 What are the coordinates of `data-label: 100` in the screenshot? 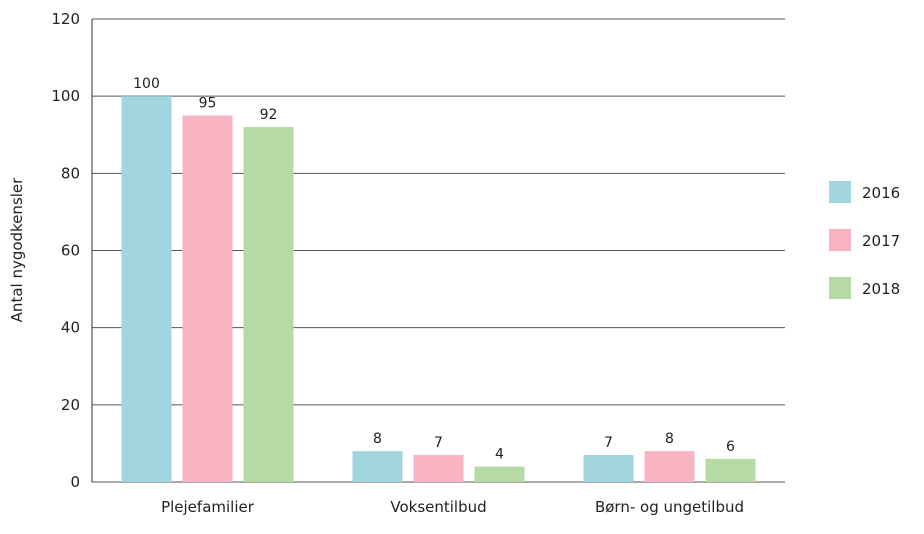 It's located at (146, 84).